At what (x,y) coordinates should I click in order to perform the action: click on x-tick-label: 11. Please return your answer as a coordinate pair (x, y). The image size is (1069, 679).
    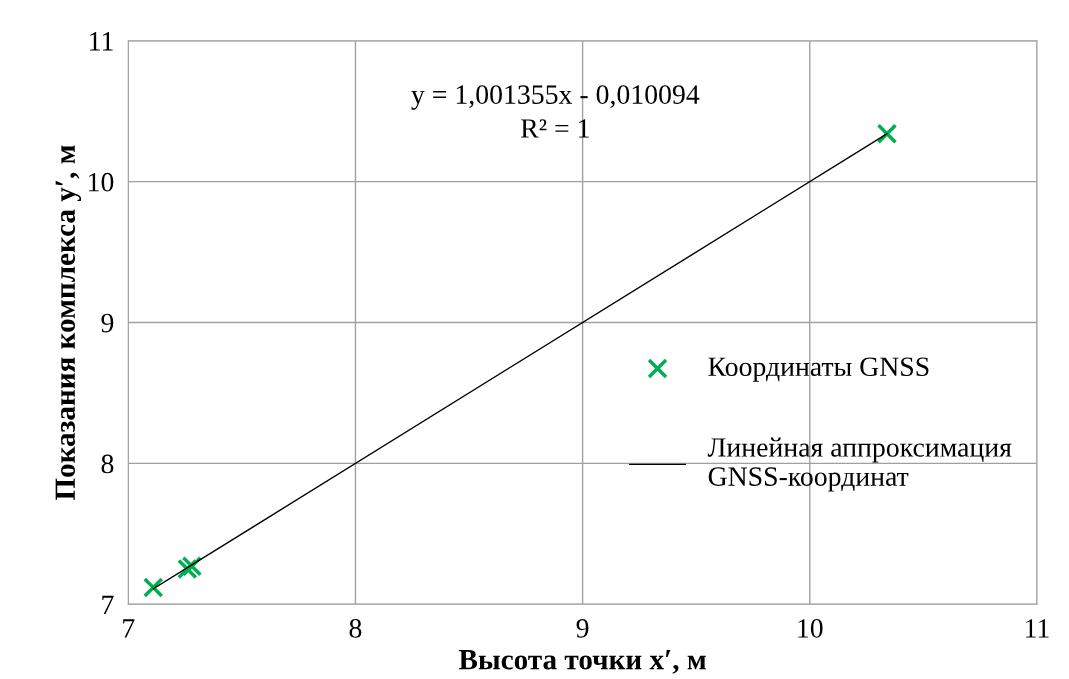
    Looking at the image, I should click on (1037, 628).